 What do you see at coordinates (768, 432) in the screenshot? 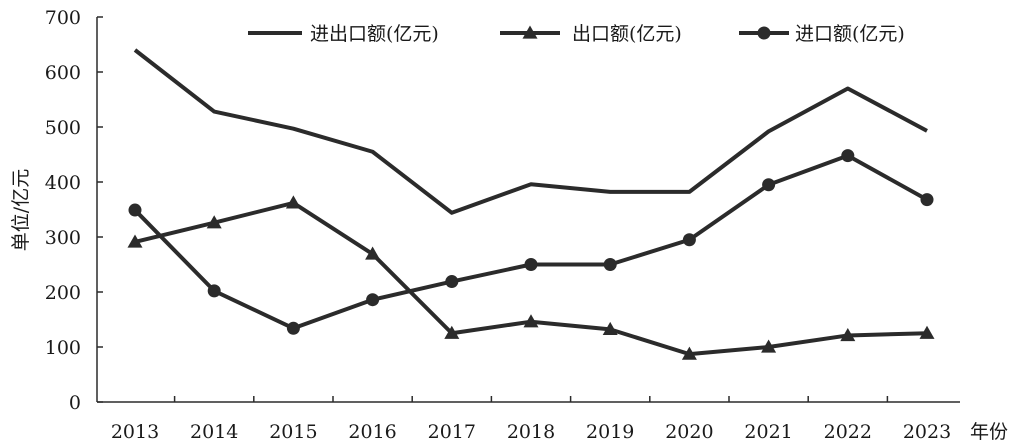
I see `x-tick-label: 2021` at bounding box center [768, 432].